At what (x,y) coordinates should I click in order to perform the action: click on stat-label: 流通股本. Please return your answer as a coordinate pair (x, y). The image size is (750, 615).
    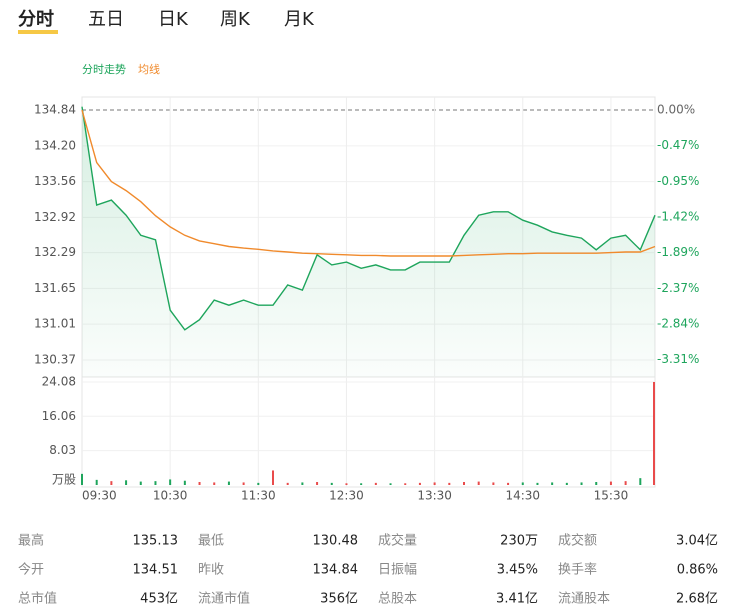
    Looking at the image, I should click on (584, 599).